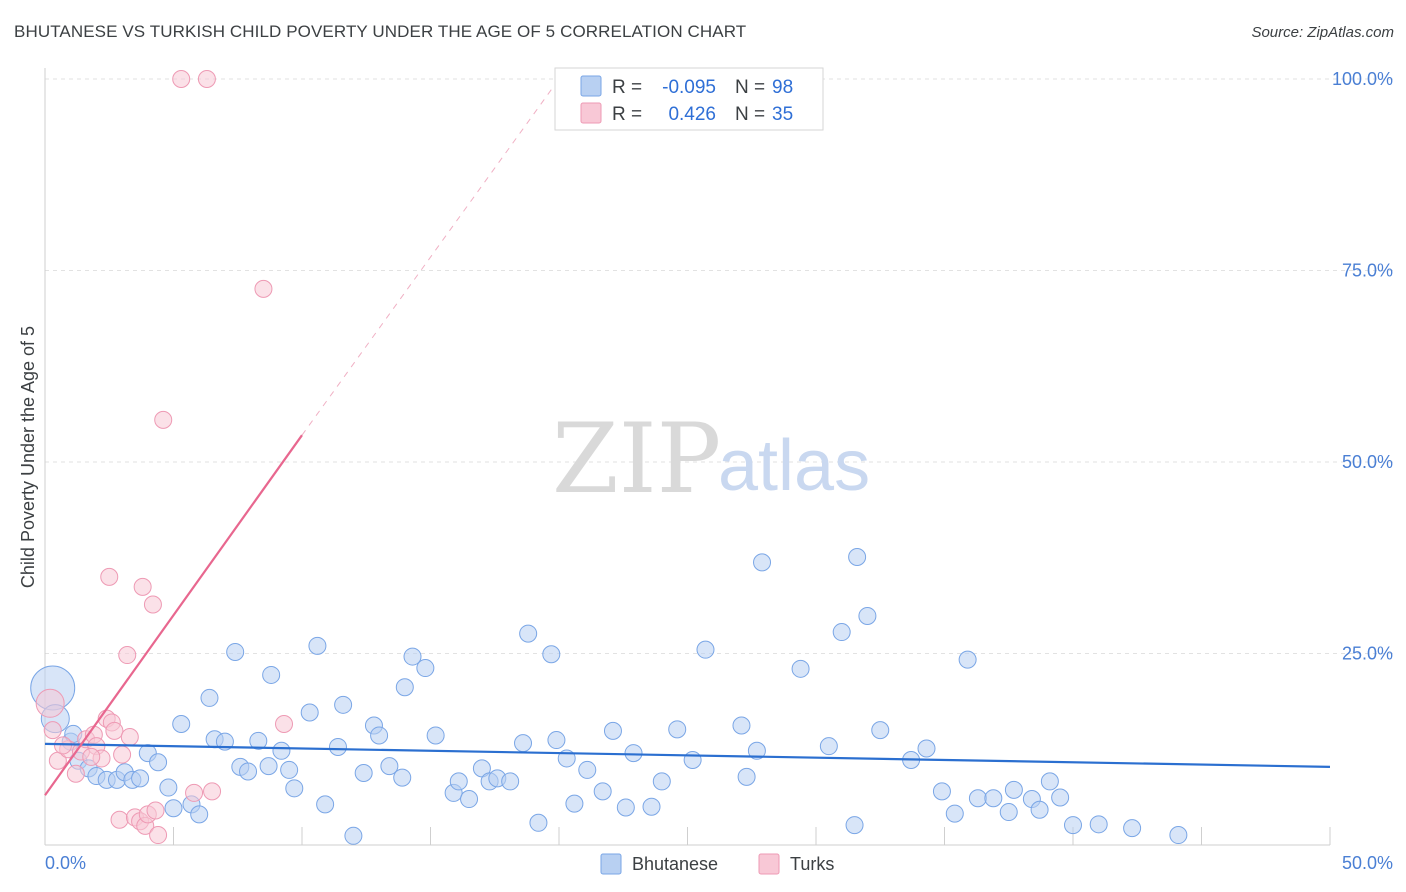 This screenshot has height=892, width=1406. Describe the element at coordinates (636, 459) in the screenshot. I see `watermark-zip: ZIP` at that location.